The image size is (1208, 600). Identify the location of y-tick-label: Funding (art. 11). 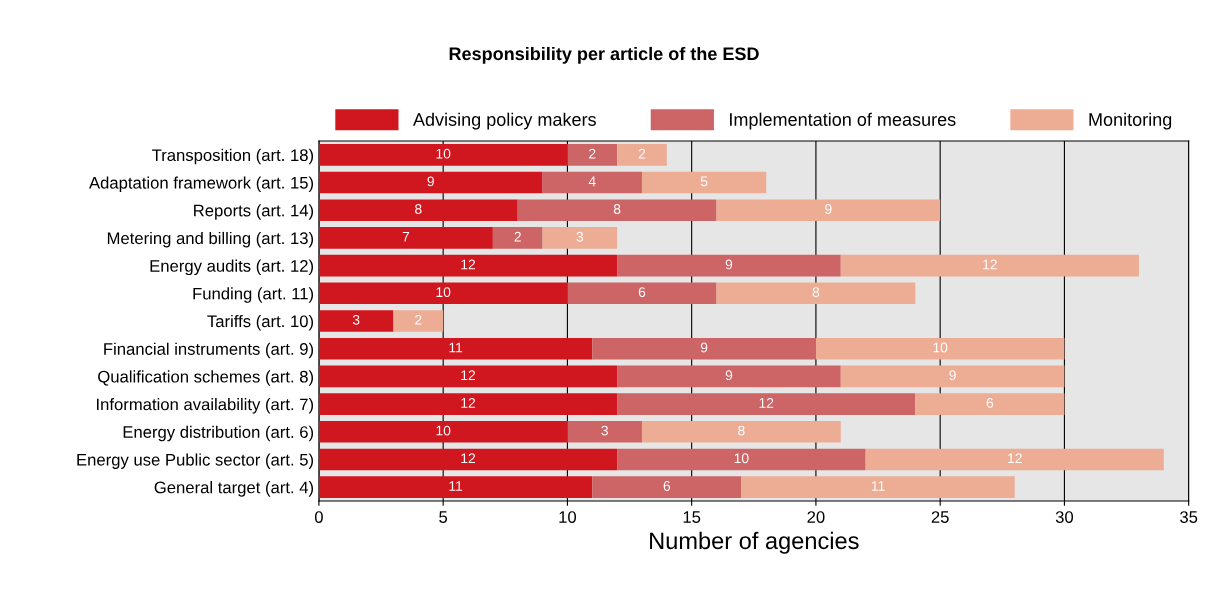
(253, 295).